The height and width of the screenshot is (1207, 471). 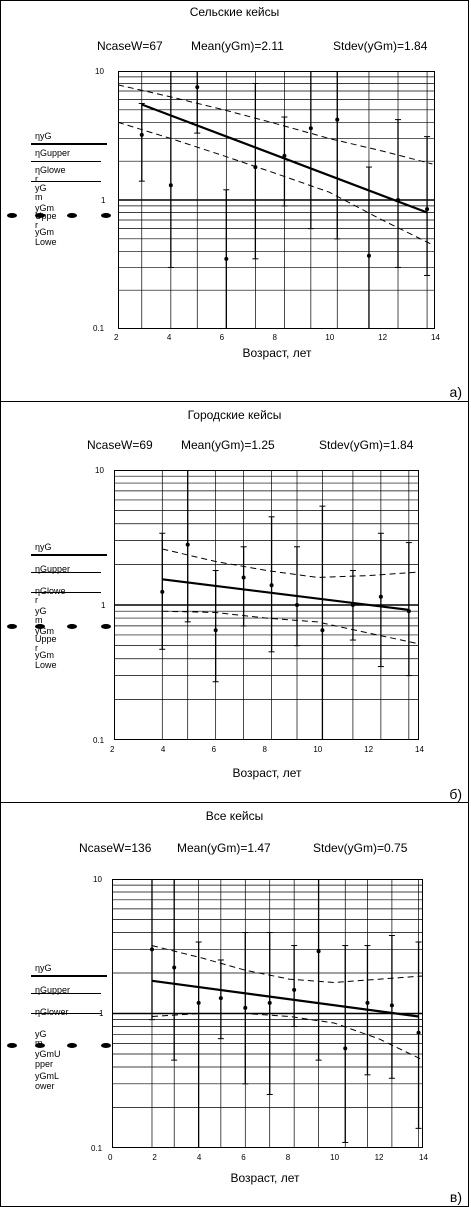 I want to click on ncase-text: NcaseW=69, so click(x=120, y=445).